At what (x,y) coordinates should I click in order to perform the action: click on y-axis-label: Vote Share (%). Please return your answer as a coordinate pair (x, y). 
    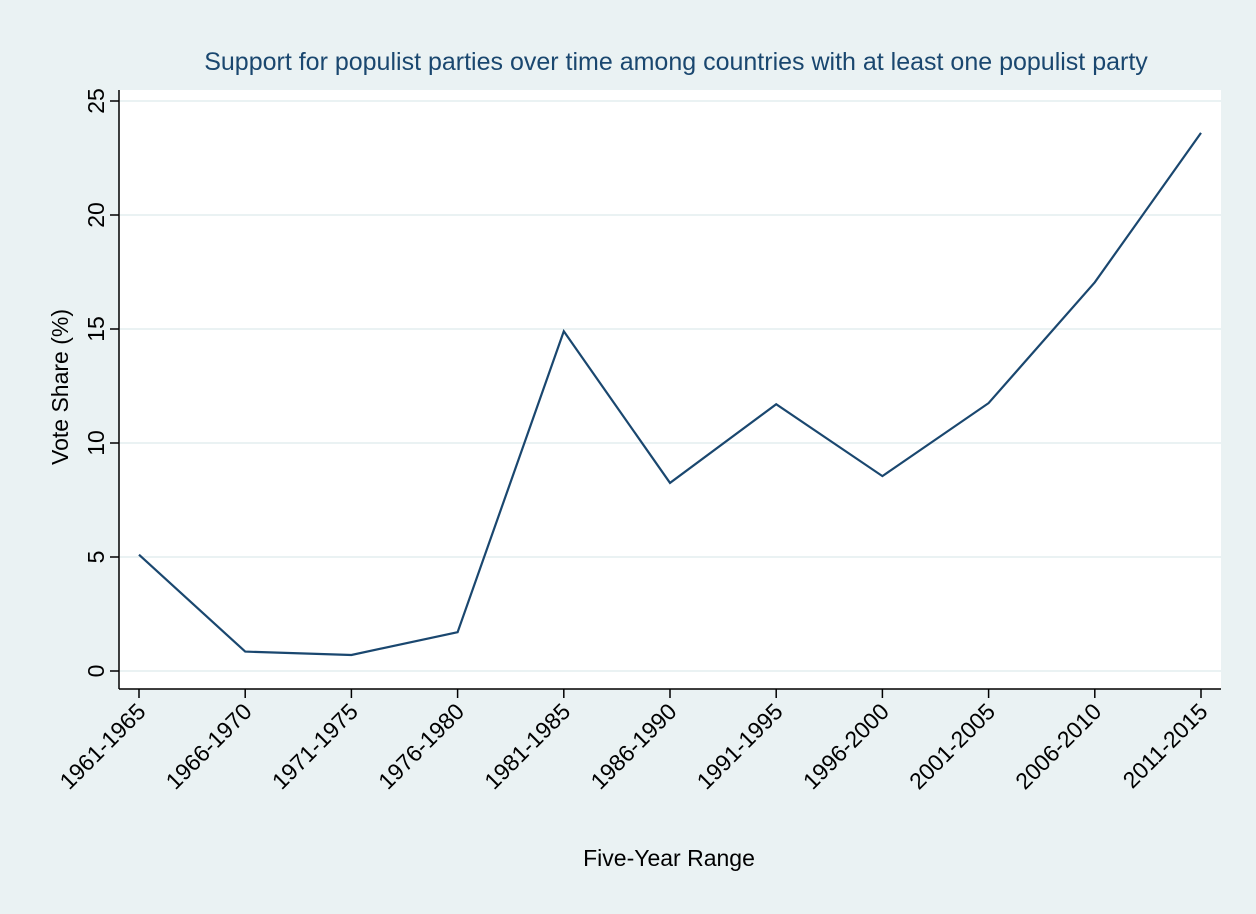
    Looking at the image, I should click on (60, 387).